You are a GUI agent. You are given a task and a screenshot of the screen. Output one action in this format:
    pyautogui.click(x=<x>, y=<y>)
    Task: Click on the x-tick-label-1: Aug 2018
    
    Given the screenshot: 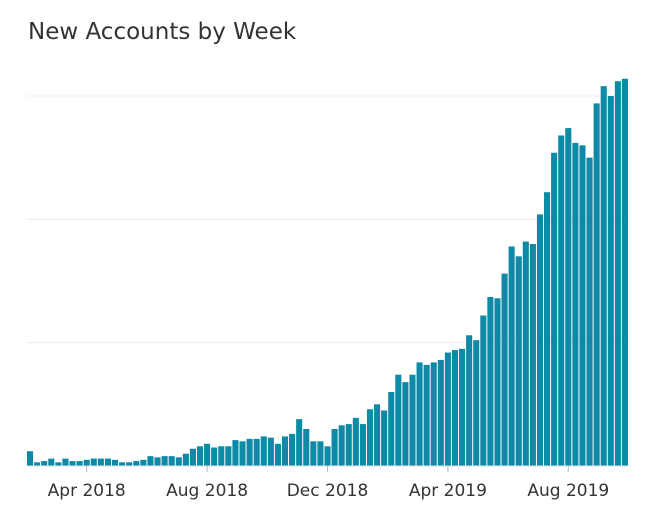 What is the action you would take?
    pyautogui.click(x=207, y=491)
    